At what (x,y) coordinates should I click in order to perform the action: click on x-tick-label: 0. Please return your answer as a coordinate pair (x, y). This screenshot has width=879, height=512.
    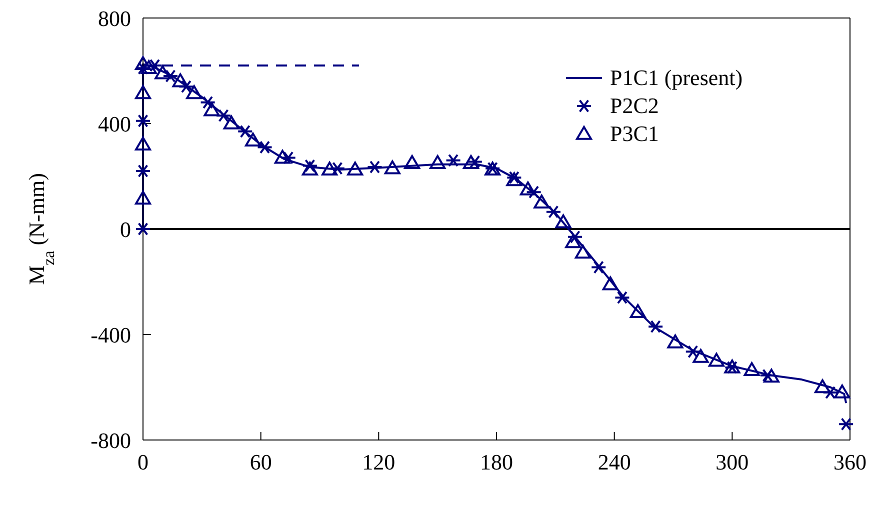
    Looking at the image, I should click on (143, 462).